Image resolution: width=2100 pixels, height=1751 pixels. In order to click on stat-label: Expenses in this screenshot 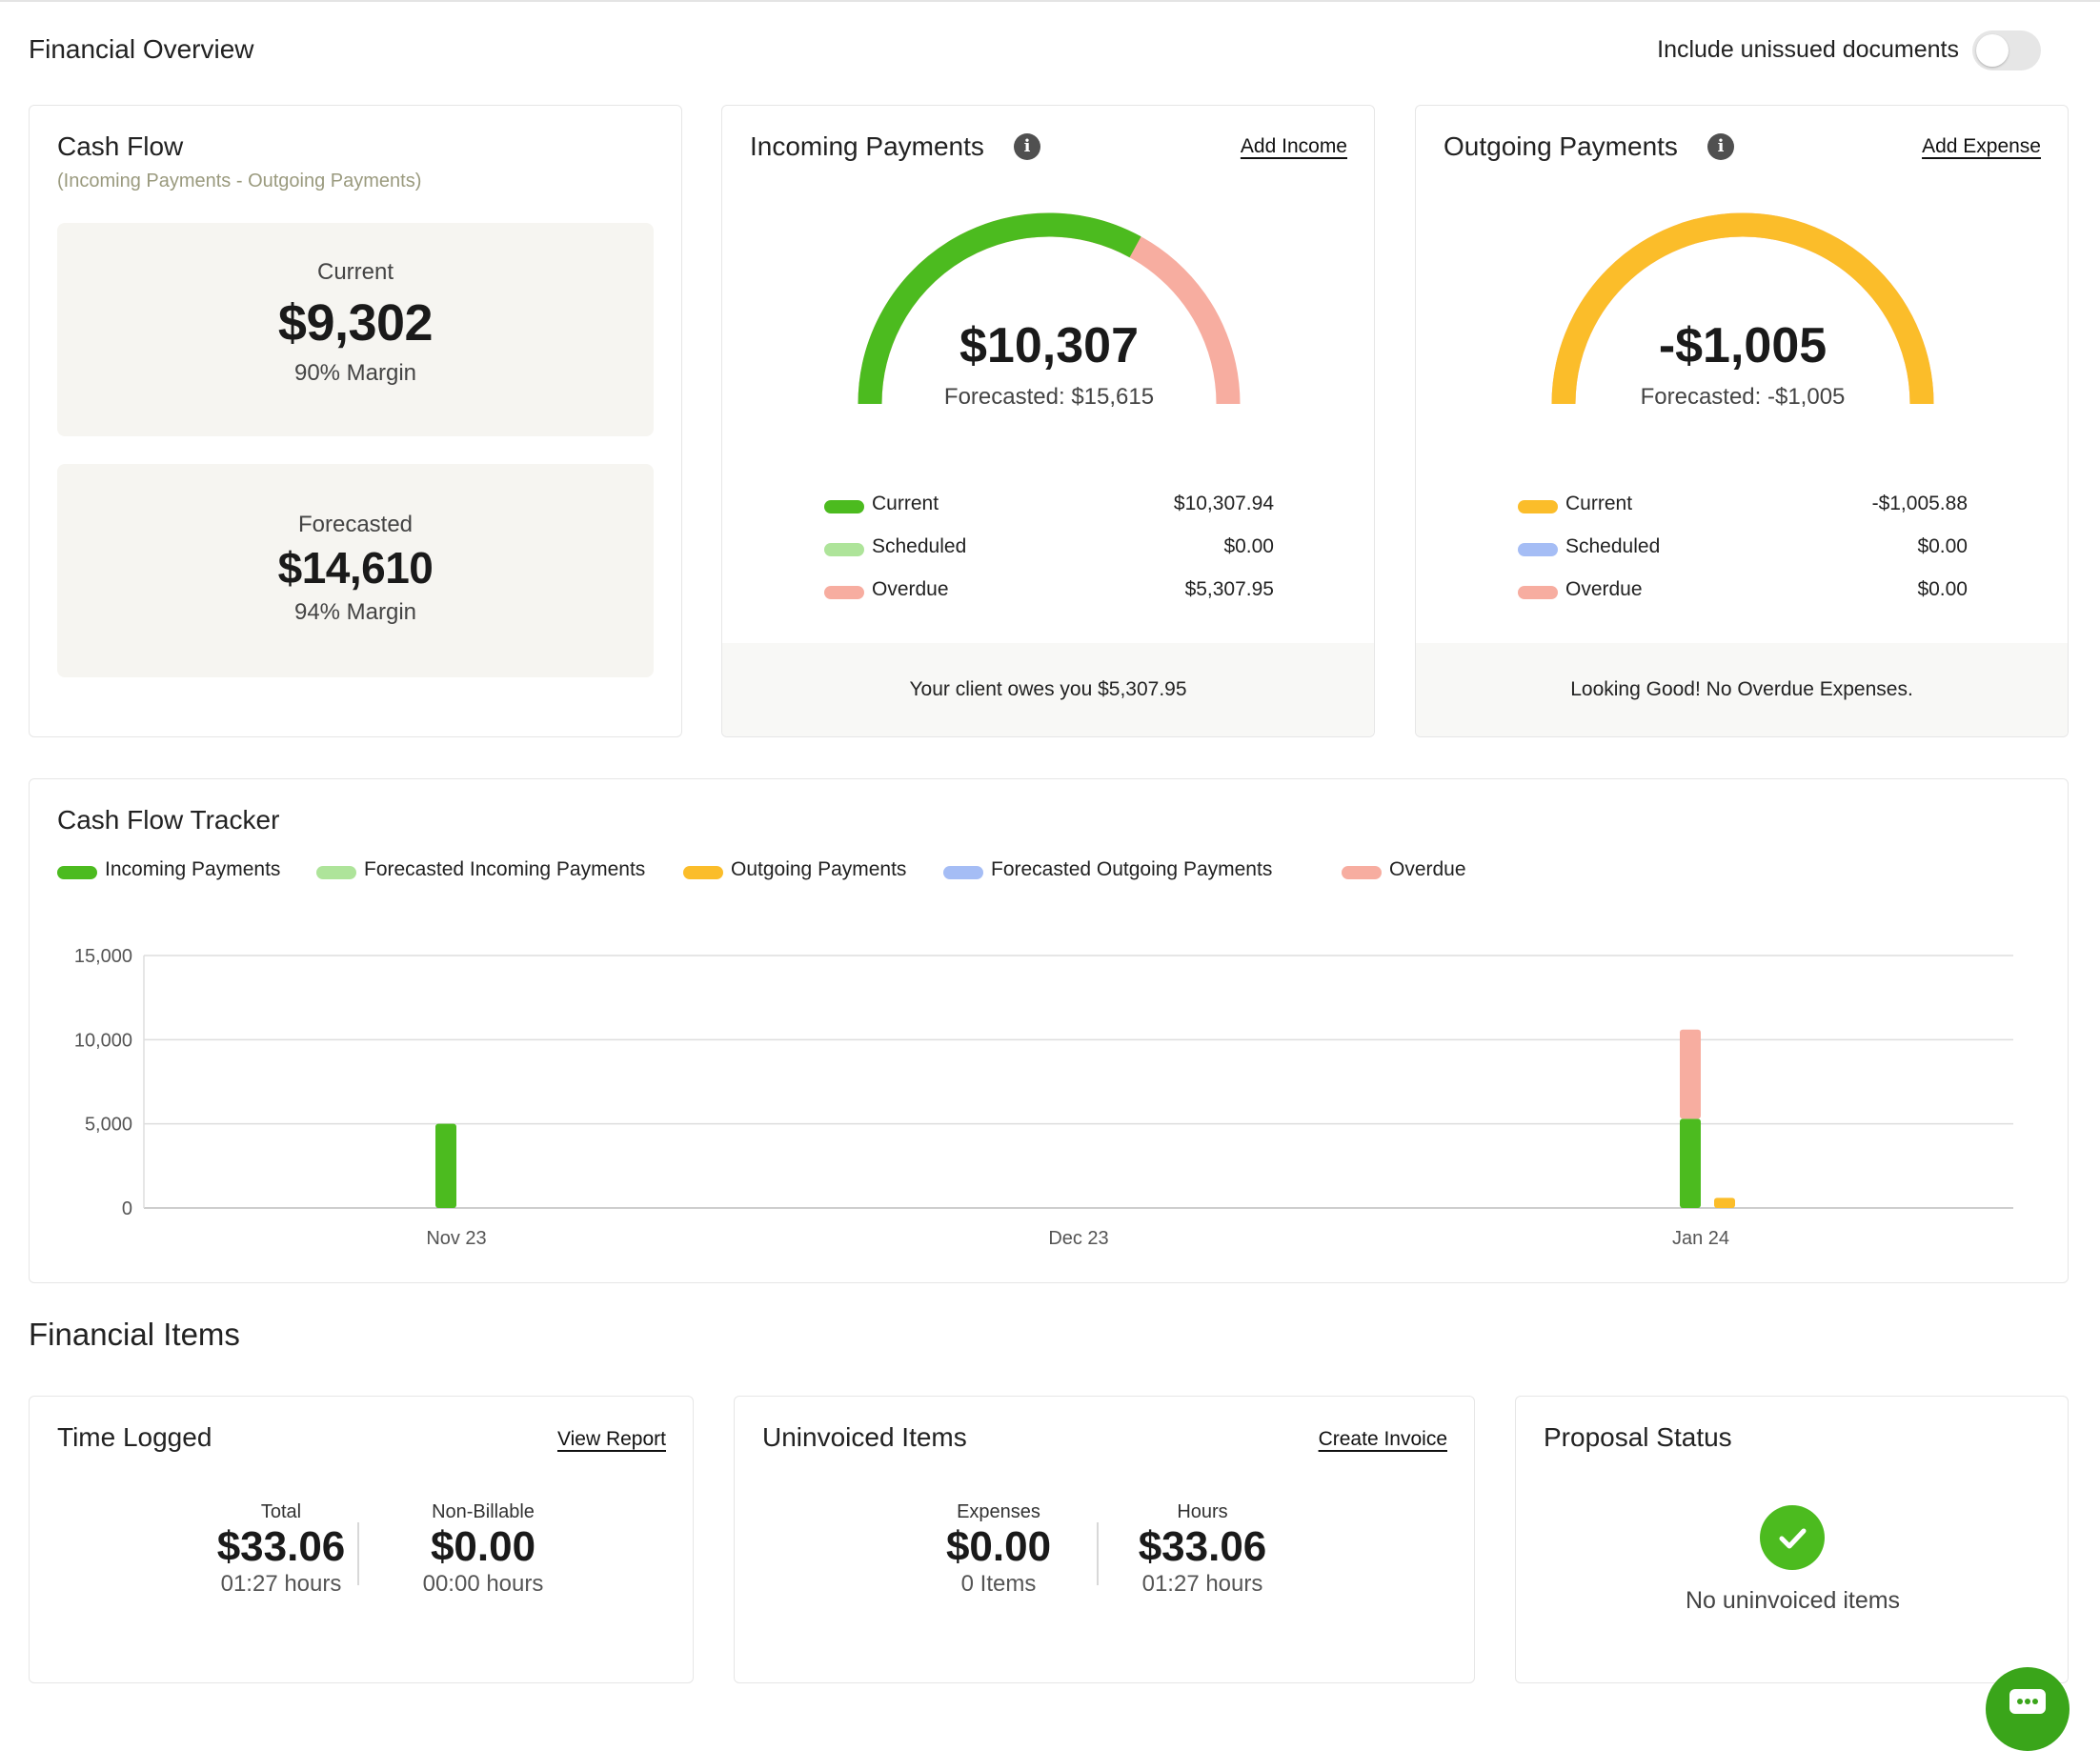, I will do `click(998, 1511)`.